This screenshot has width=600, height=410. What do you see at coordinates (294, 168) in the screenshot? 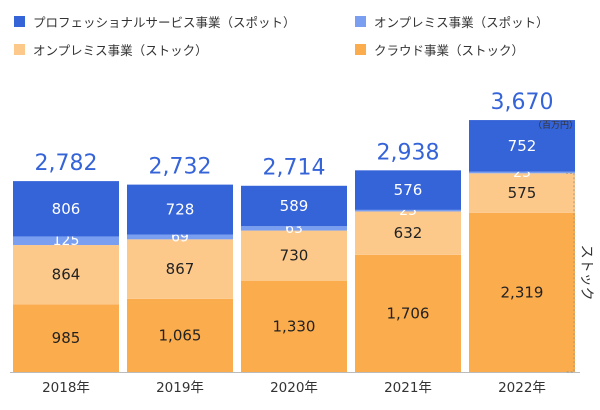
I see `total-label: 2,714` at bounding box center [294, 168].